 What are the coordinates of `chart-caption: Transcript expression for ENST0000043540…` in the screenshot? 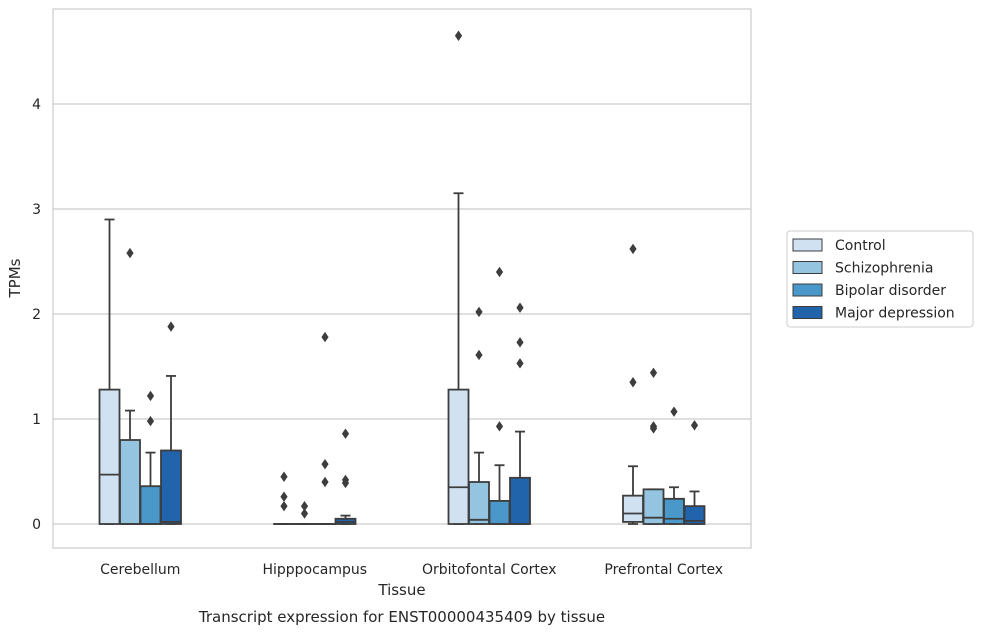 It's located at (401, 617).